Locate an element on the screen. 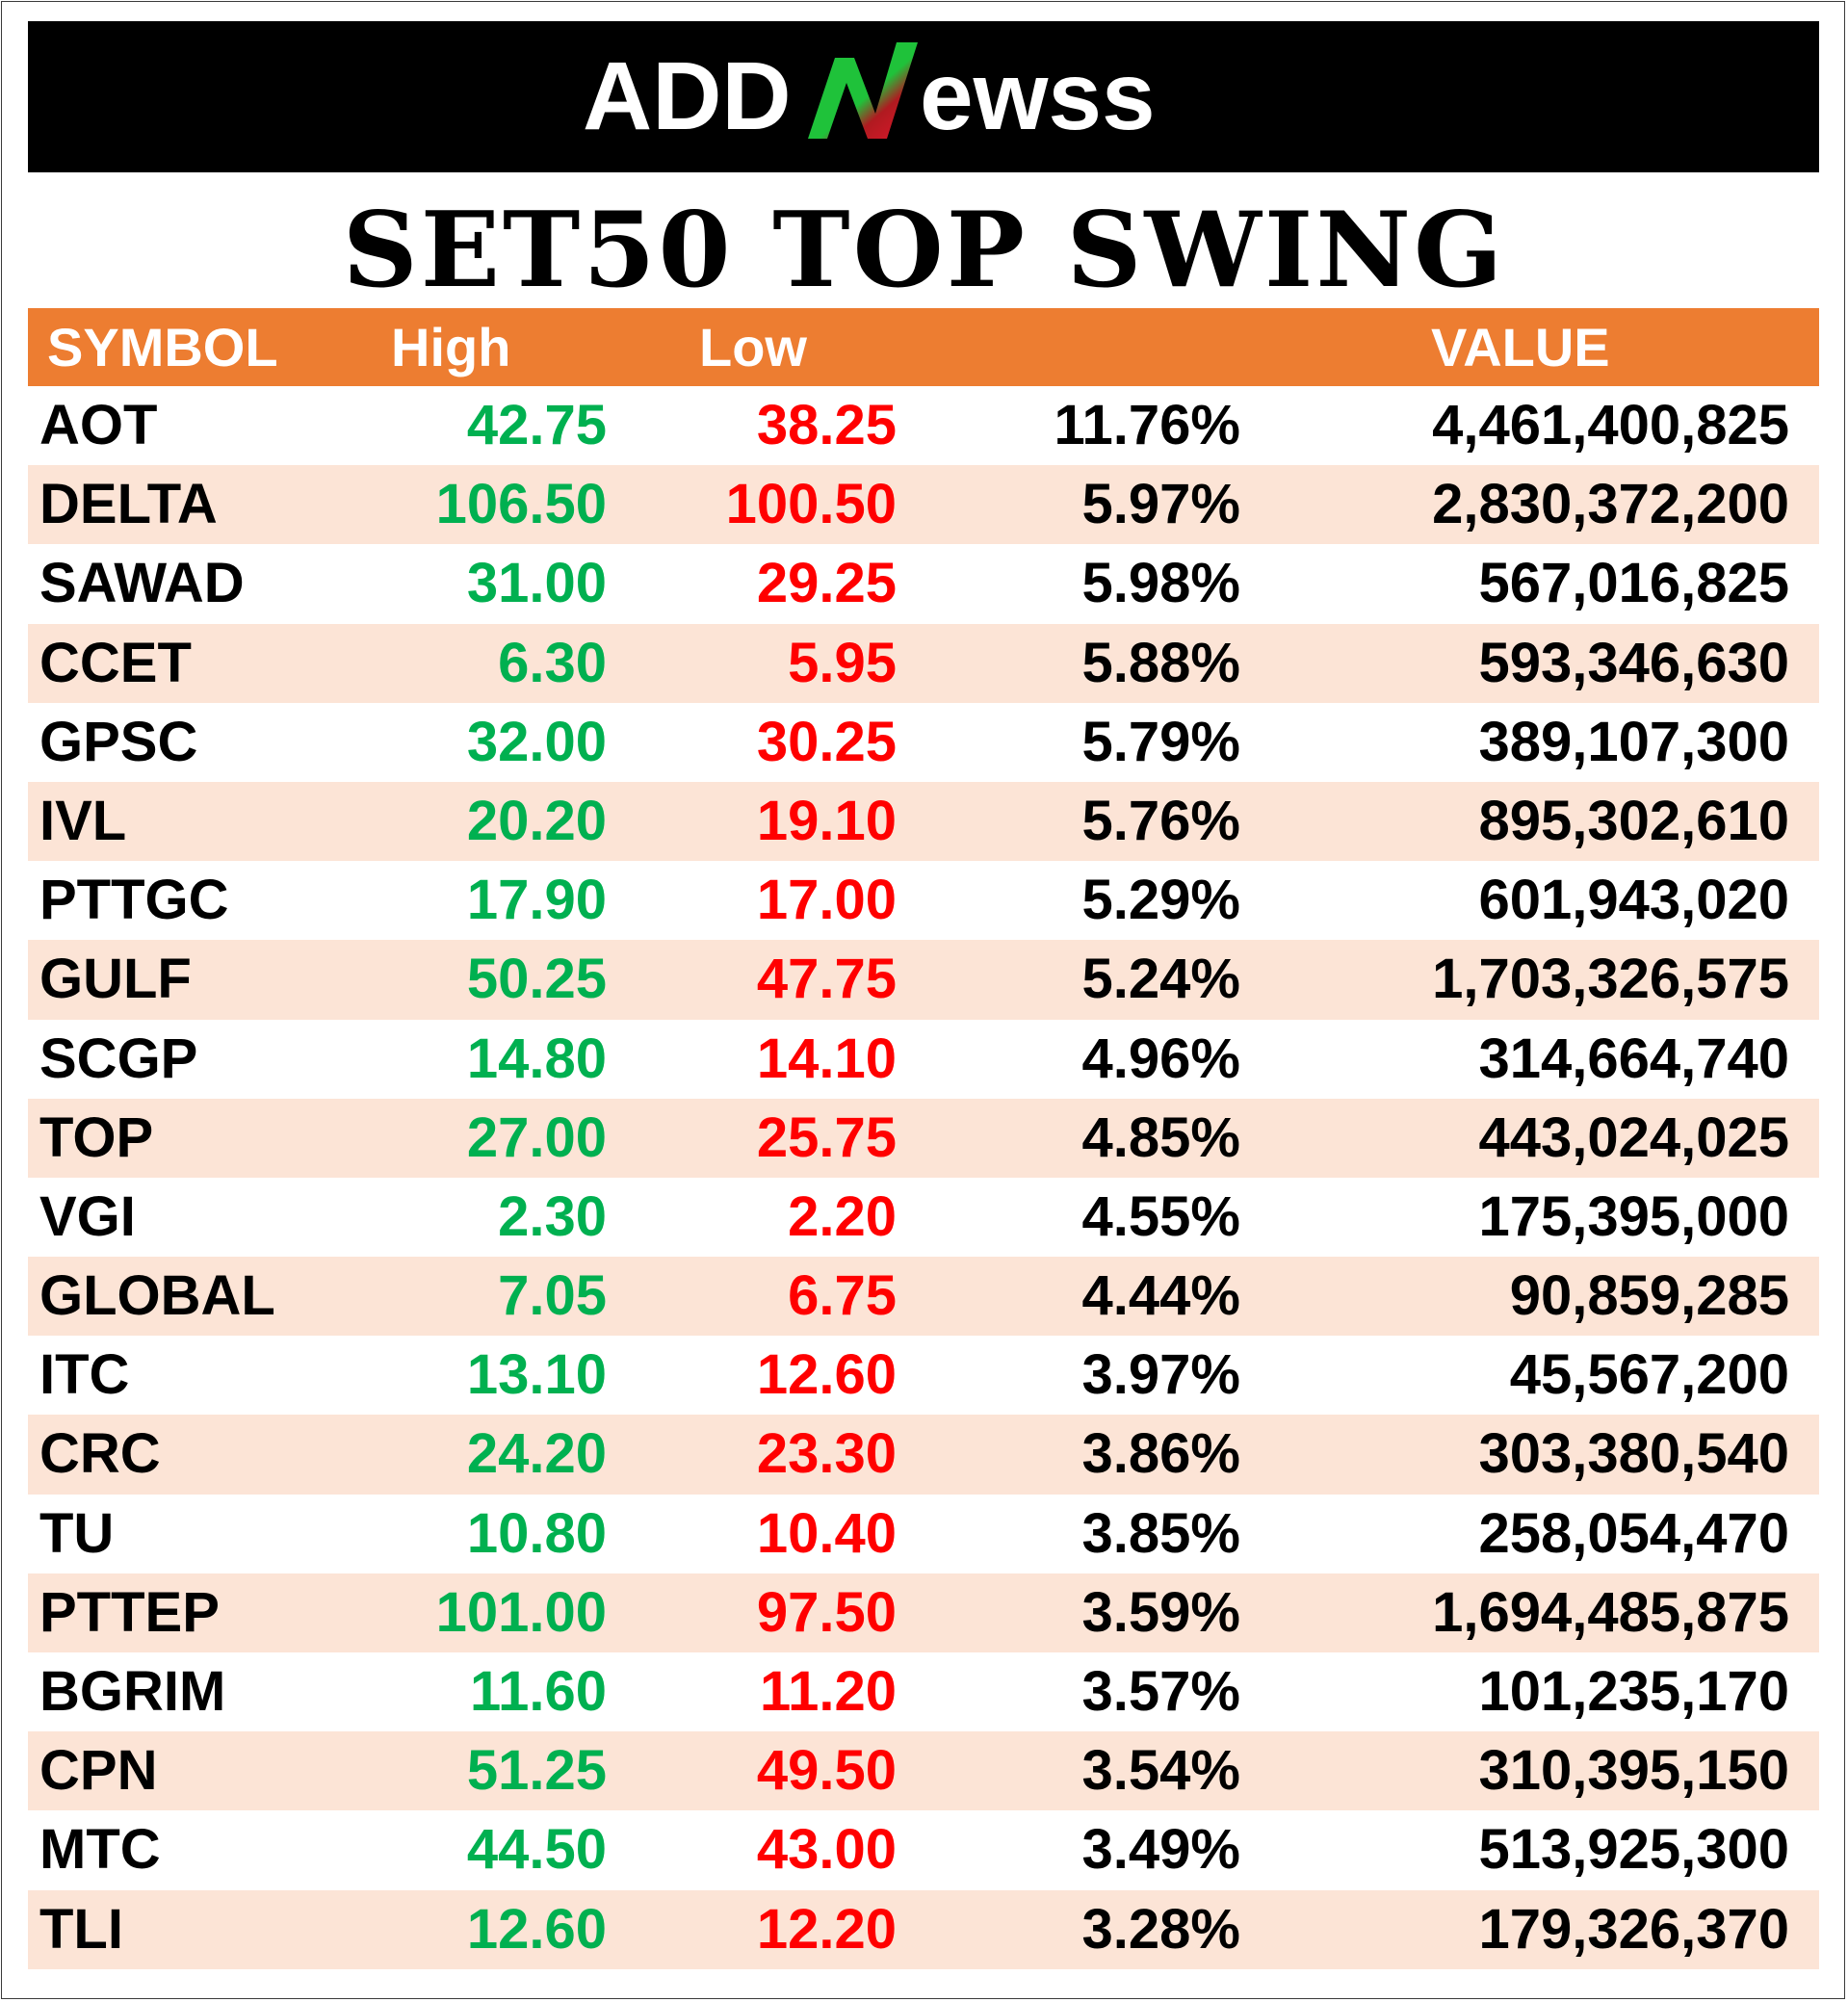 The image size is (1848, 2002). value-cell: 179,326,370 is located at coordinates (1633, 1929).